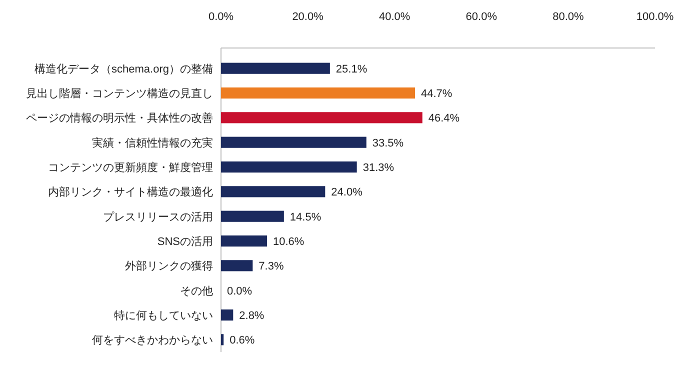 Image resolution: width=698 pixels, height=370 pixels. Describe the element at coordinates (394, 17) in the screenshot. I see `x-tick-label: 40.0%` at that location.